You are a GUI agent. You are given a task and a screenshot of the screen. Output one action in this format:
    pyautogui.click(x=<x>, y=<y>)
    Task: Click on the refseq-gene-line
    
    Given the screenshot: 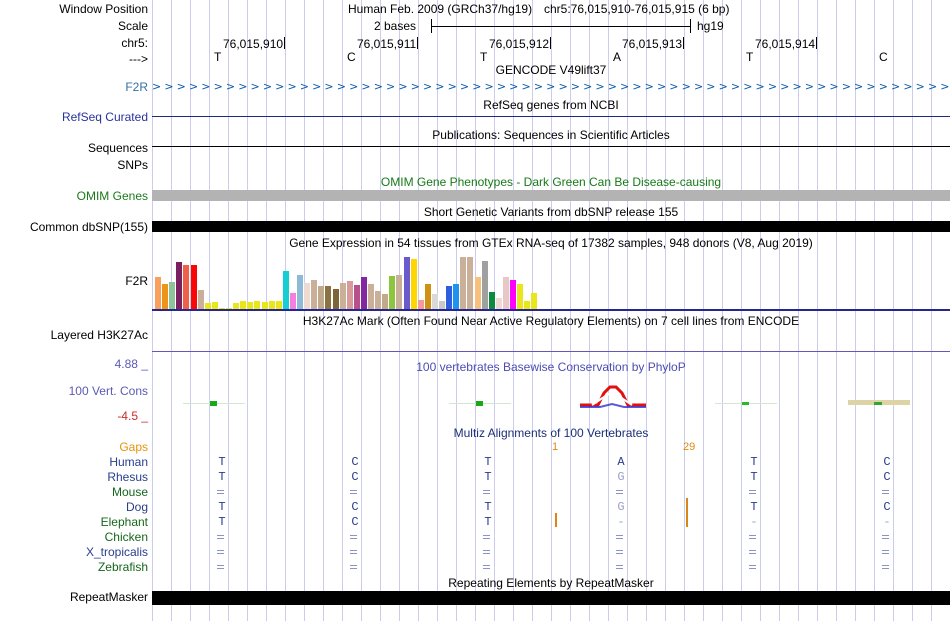 What is the action you would take?
    pyautogui.click(x=551, y=116)
    